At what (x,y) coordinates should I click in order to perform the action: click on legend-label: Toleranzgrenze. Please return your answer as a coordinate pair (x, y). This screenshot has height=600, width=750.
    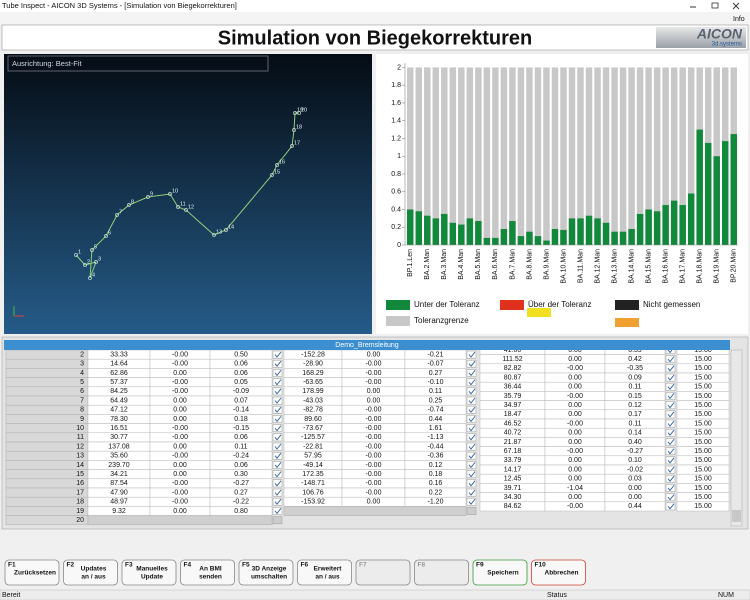
    Looking at the image, I should click on (441, 320).